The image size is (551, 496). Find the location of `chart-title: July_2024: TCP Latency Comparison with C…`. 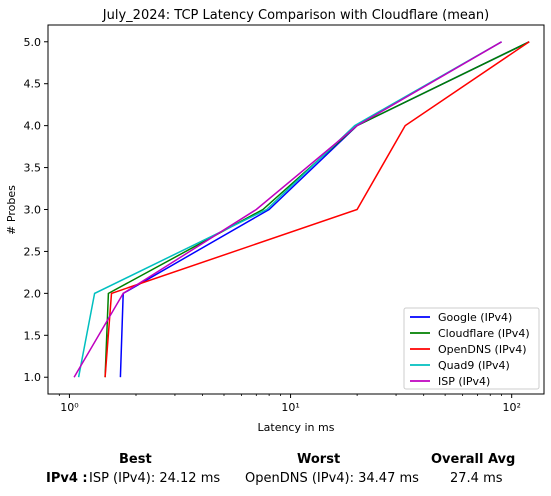

chart-title: July_2024: TCP Latency Comparison with C… is located at coordinates (295, 15).